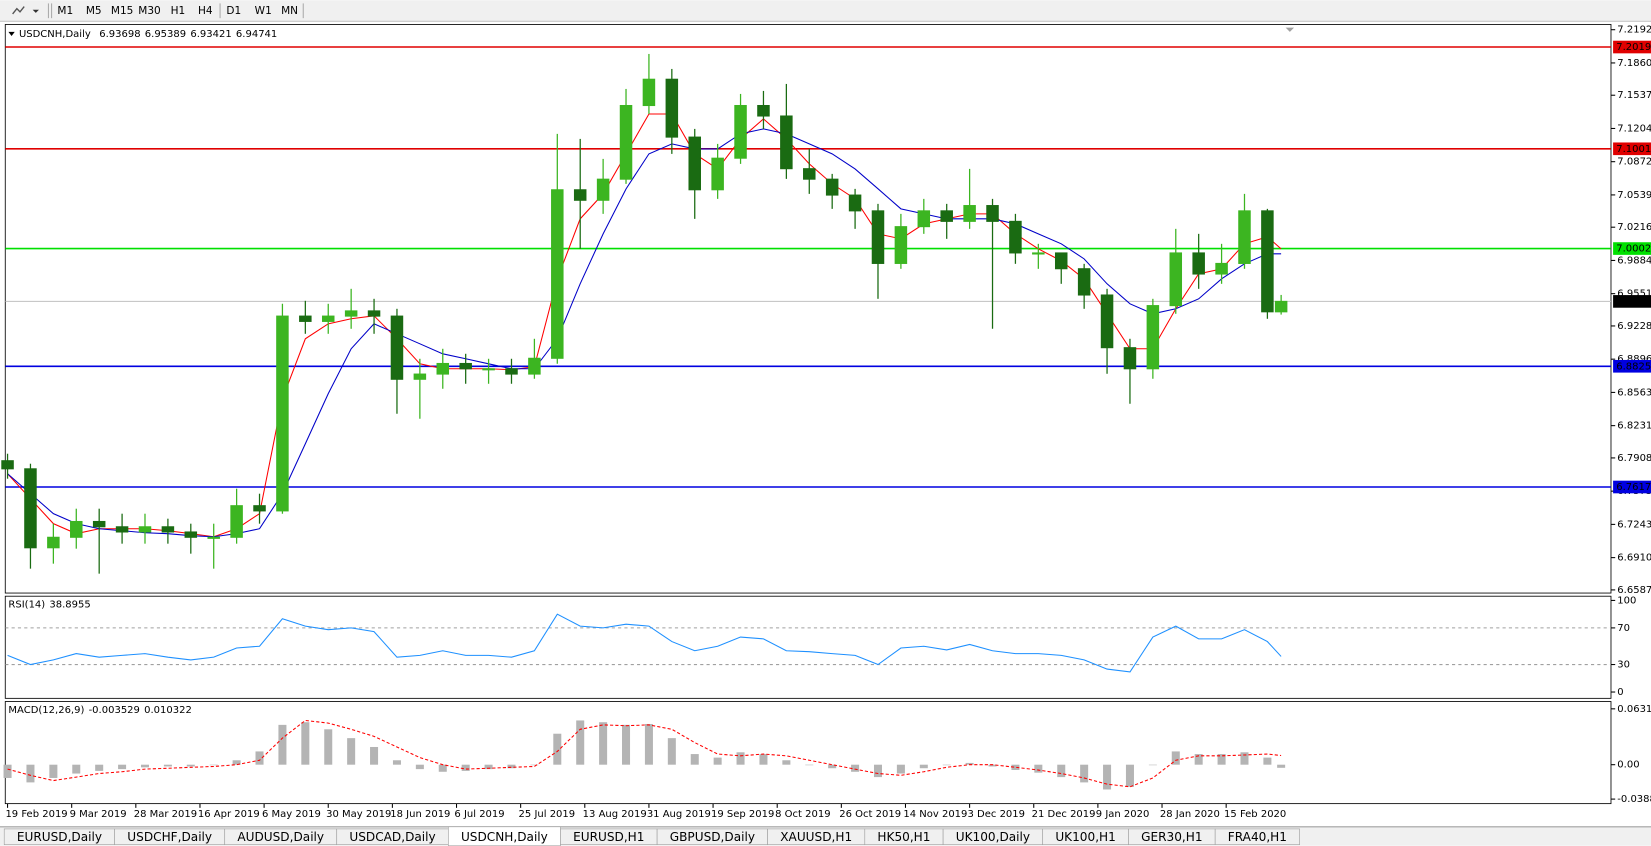  What do you see at coordinates (1623, 628) in the screenshot?
I see `y-tick-label: 70` at bounding box center [1623, 628].